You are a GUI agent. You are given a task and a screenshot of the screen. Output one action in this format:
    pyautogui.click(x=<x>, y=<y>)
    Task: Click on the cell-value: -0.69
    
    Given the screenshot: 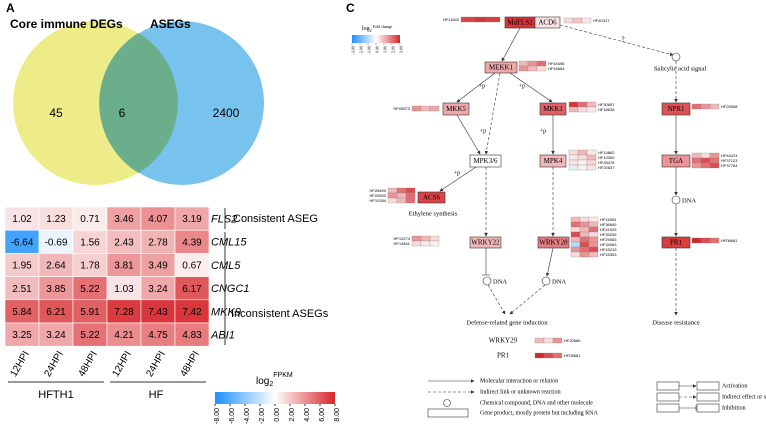 What is the action you would take?
    pyautogui.click(x=56, y=242)
    